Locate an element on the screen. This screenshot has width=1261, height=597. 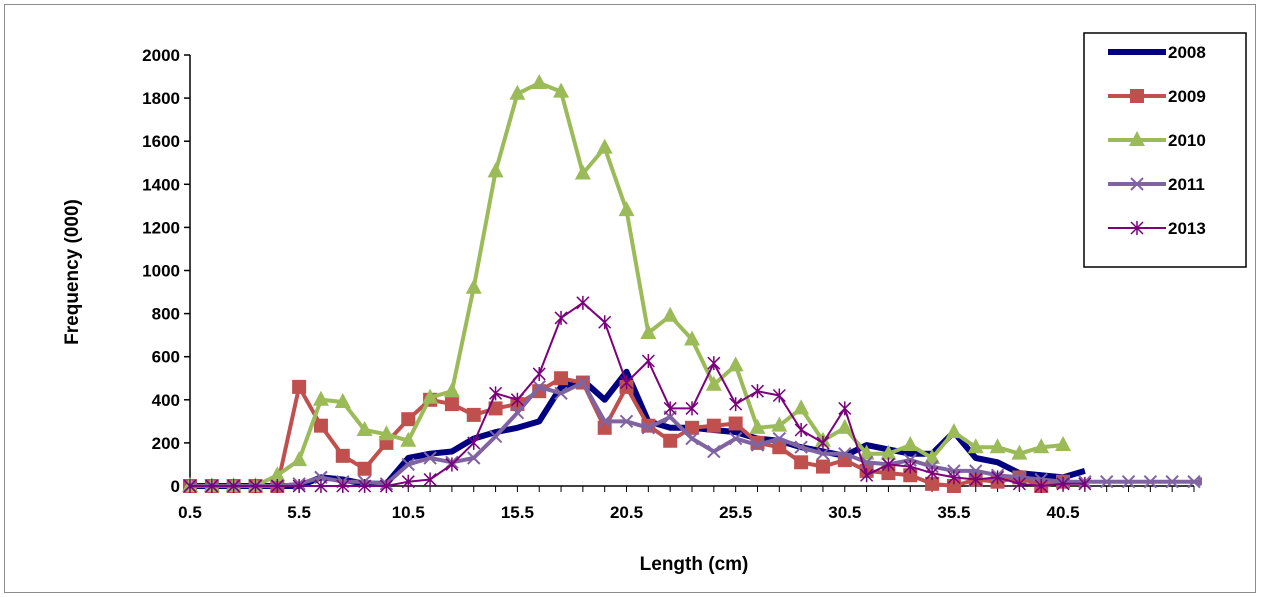
y-tick-label: 1000 is located at coordinates (161, 271).